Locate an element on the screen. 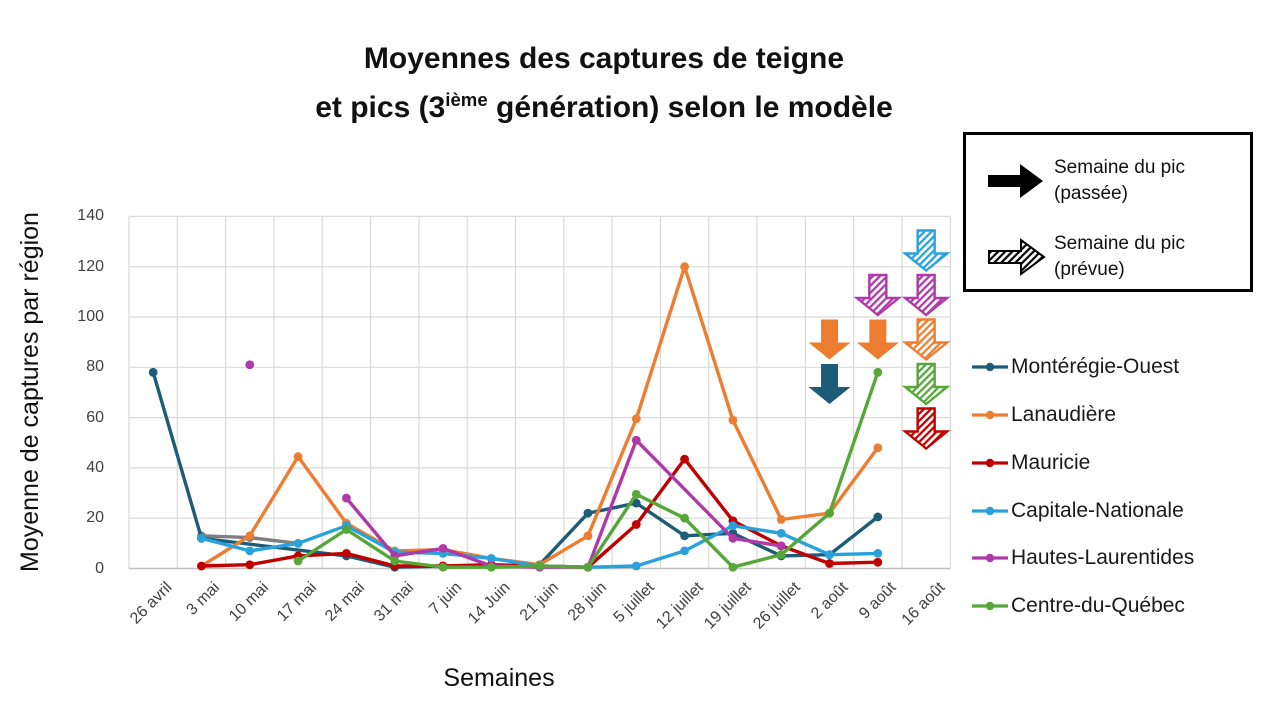 The width and height of the screenshot is (1280, 720). legend-item-label: Hautes-Laurentides is located at coordinates (1103, 557).